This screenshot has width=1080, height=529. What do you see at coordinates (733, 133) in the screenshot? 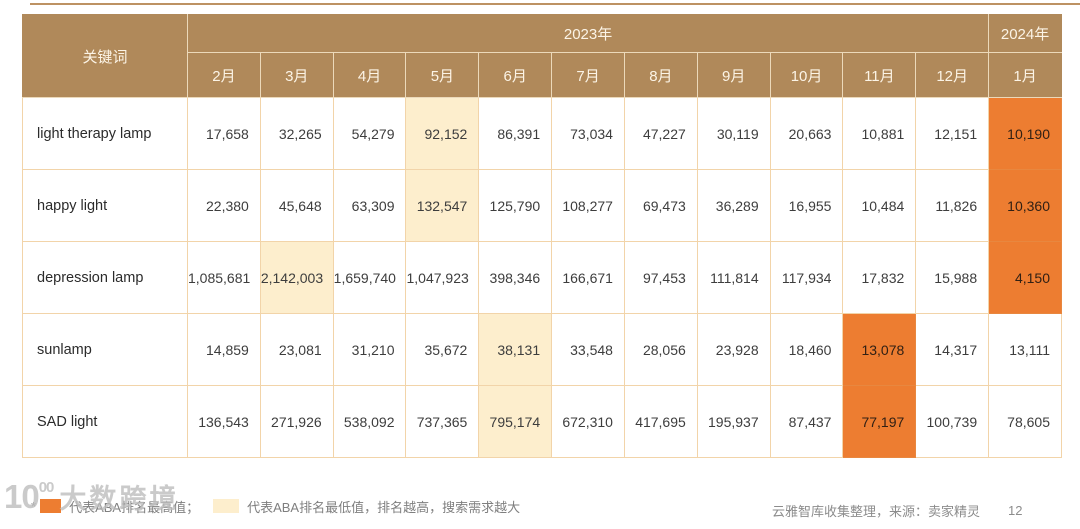
I see `value-cell: 30,119` at bounding box center [733, 133].